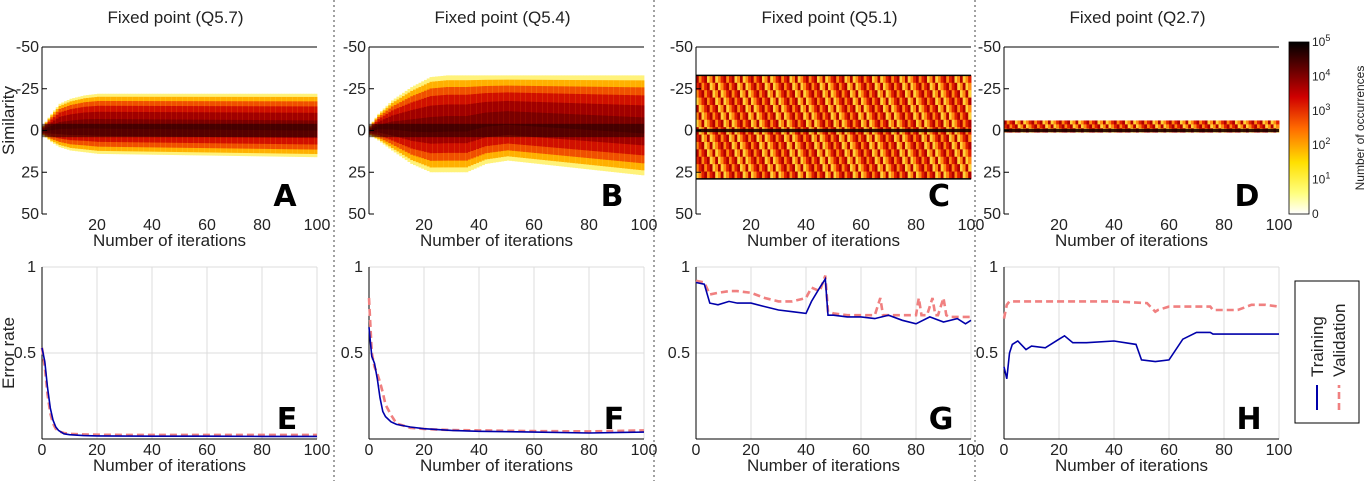 The image size is (1367, 481). What do you see at coordinates (1299, 128) in the screenshot?
I see `colorbar-gradient` at bounding box center [1299, 128].